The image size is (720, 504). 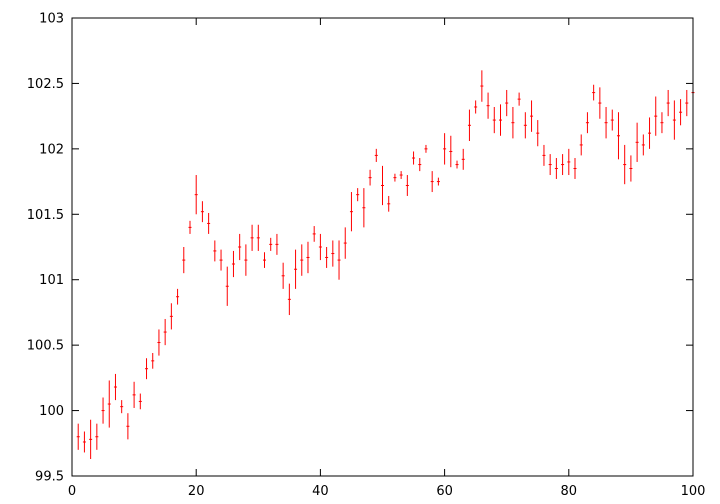 What do you see at coordinates (51, 149) in the screenshot?
I see `y-tick-label: 102` at bounding box center [51, 149].